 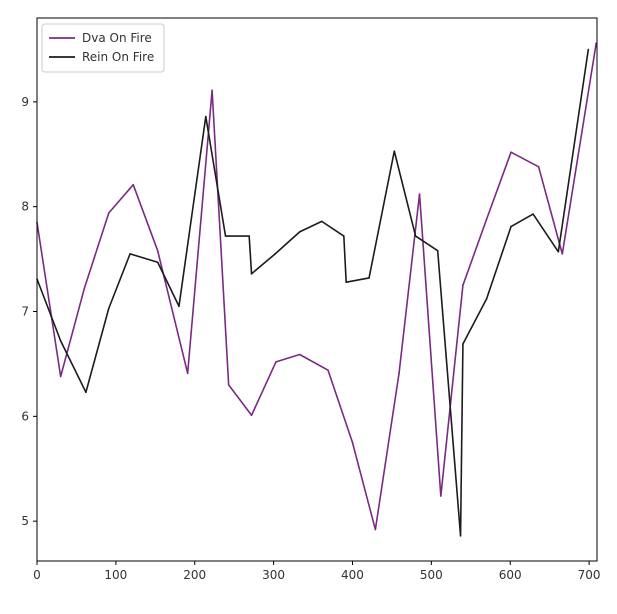 What do you see at coordinates (431, 575) in the screenshot?
I see `x-tick-label: 500` at bounding box center [431, 575].